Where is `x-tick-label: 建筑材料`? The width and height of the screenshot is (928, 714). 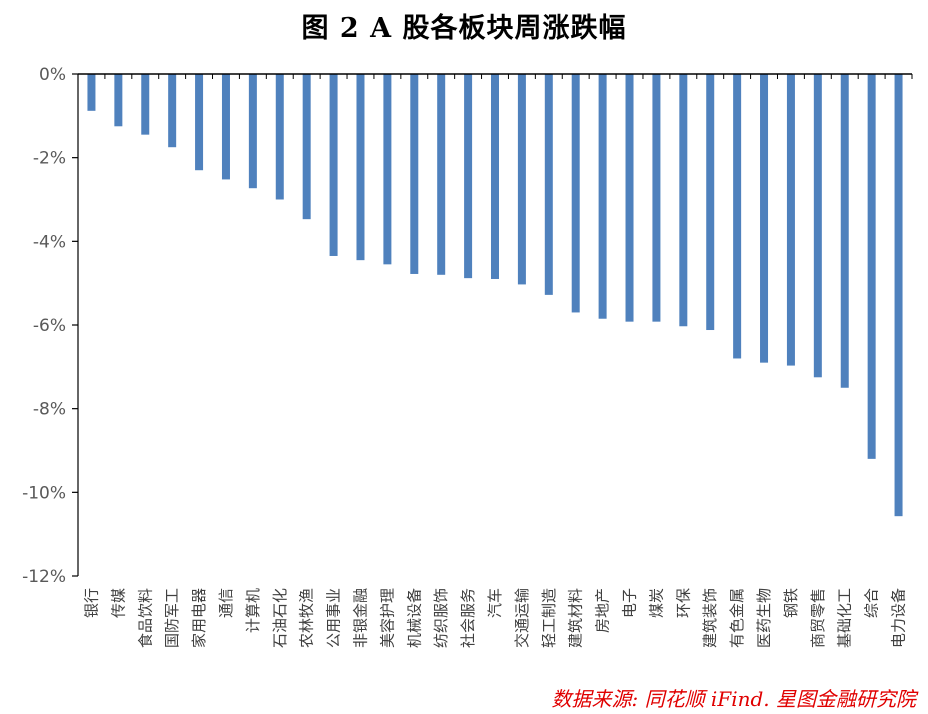 x-tick-label: 建筑材料 is located at coordinates (576, 618).